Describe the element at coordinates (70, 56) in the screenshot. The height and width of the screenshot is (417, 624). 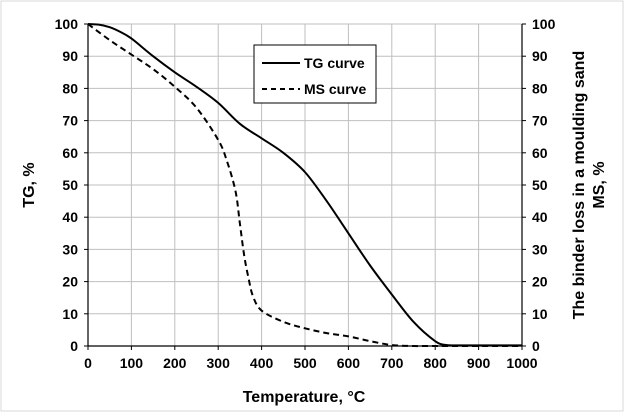
I see `y-tick-label: 90` at that location.